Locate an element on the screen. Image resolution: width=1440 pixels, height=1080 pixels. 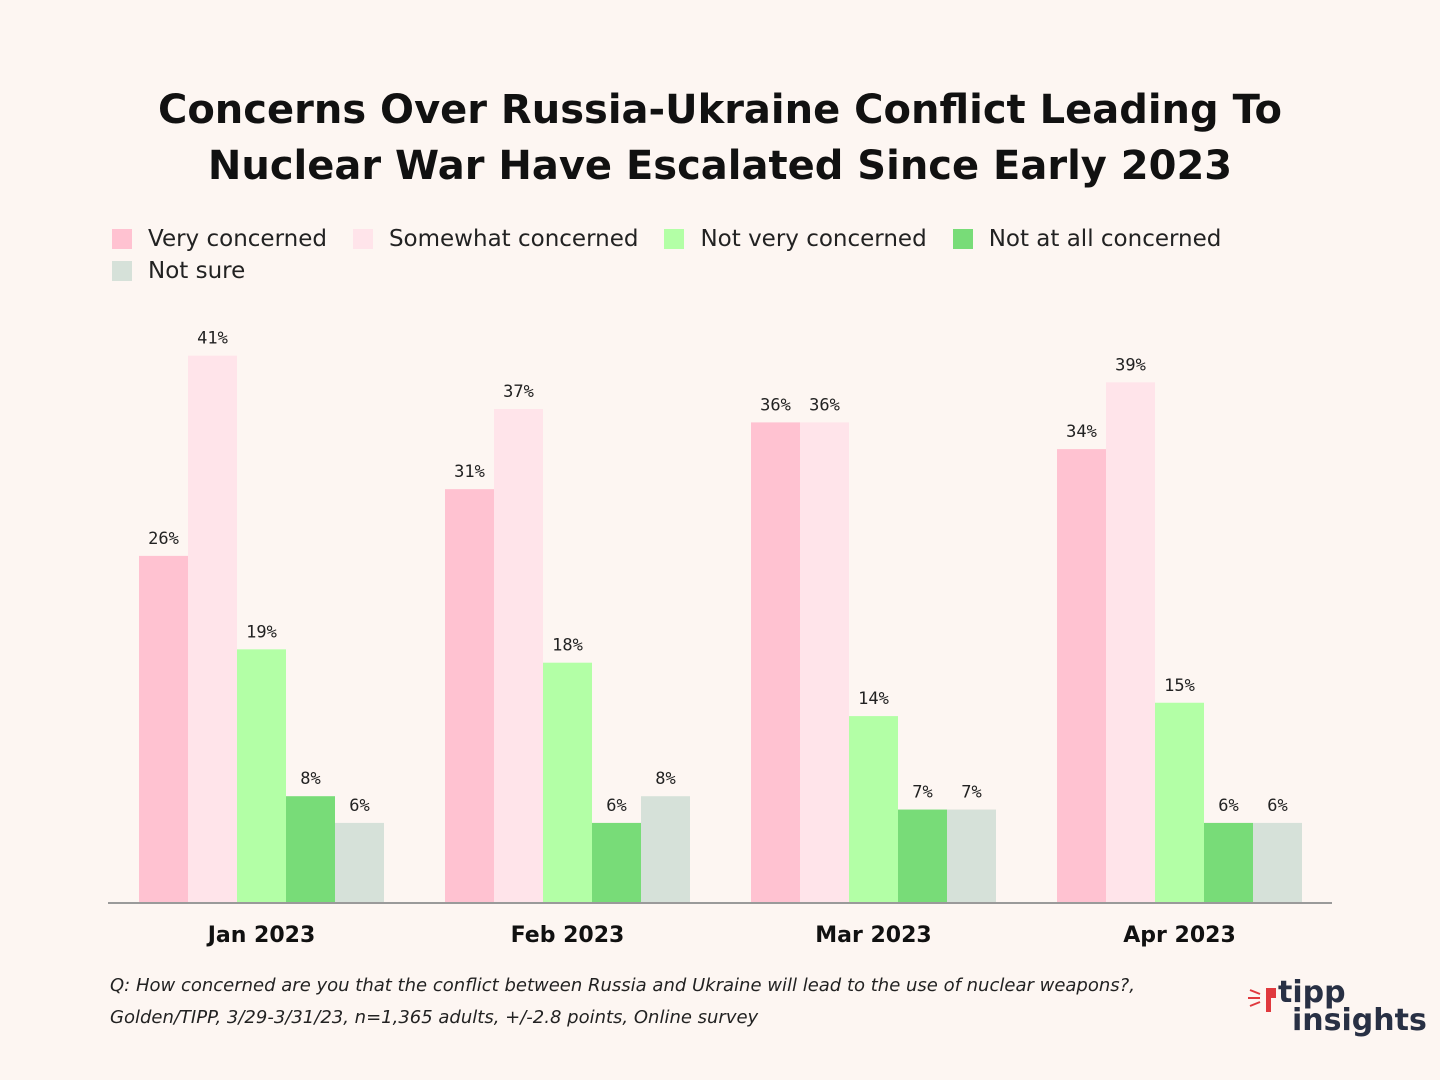
bar-value-label: 14% is located at coordinates (873, 699).